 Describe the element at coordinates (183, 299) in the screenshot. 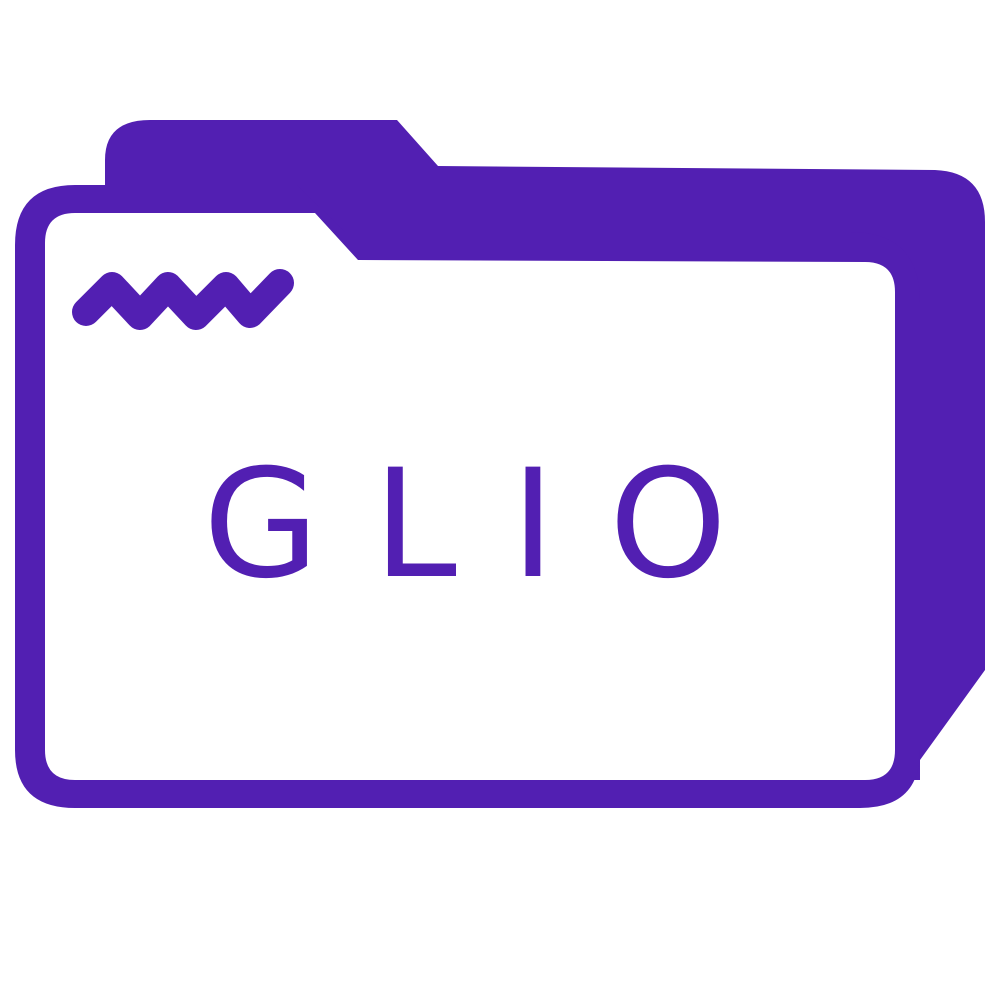

I see `wave-squiggle-icon` at that location.